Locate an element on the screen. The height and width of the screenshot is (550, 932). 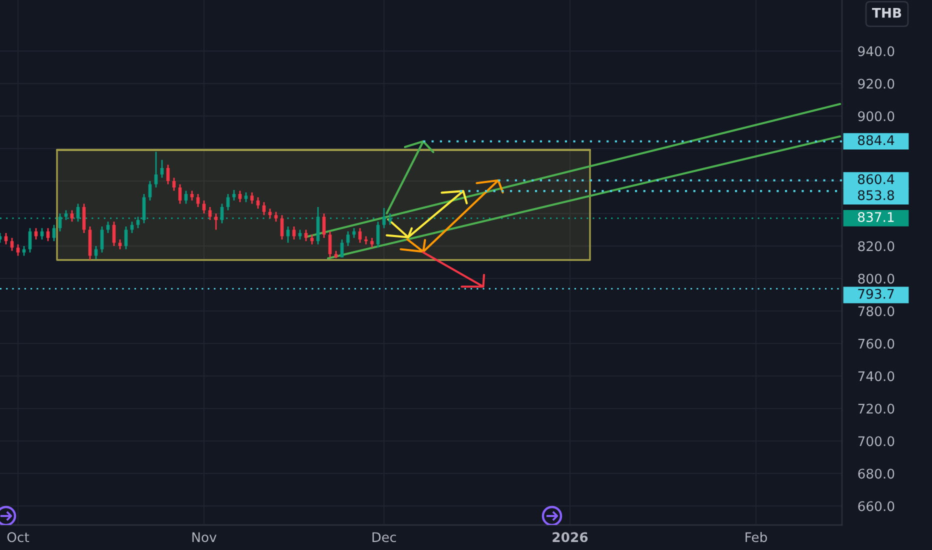
y-tick-label: 940.0 is located at coordinates (876, 51).